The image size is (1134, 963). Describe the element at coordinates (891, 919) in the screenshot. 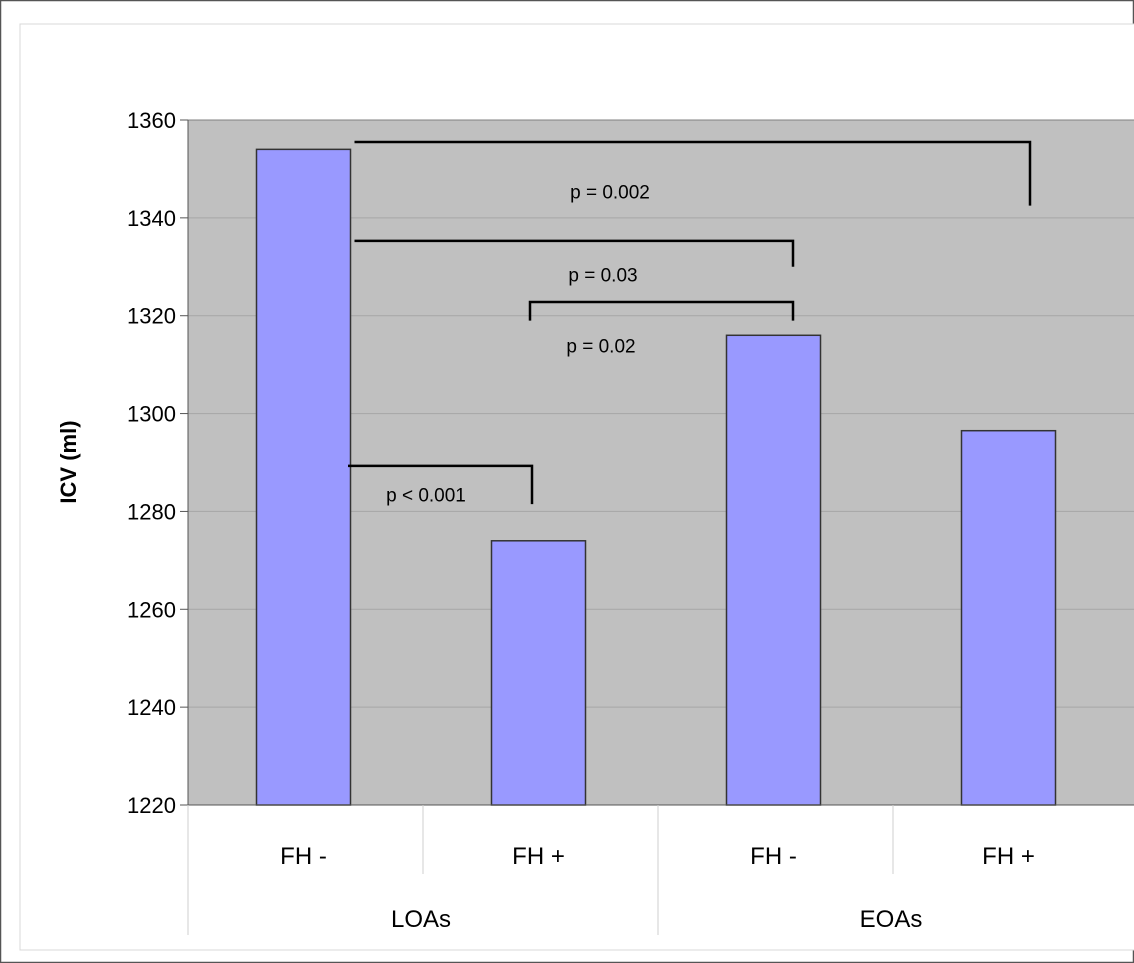

I see `x-group-label: EOAs` at that location.